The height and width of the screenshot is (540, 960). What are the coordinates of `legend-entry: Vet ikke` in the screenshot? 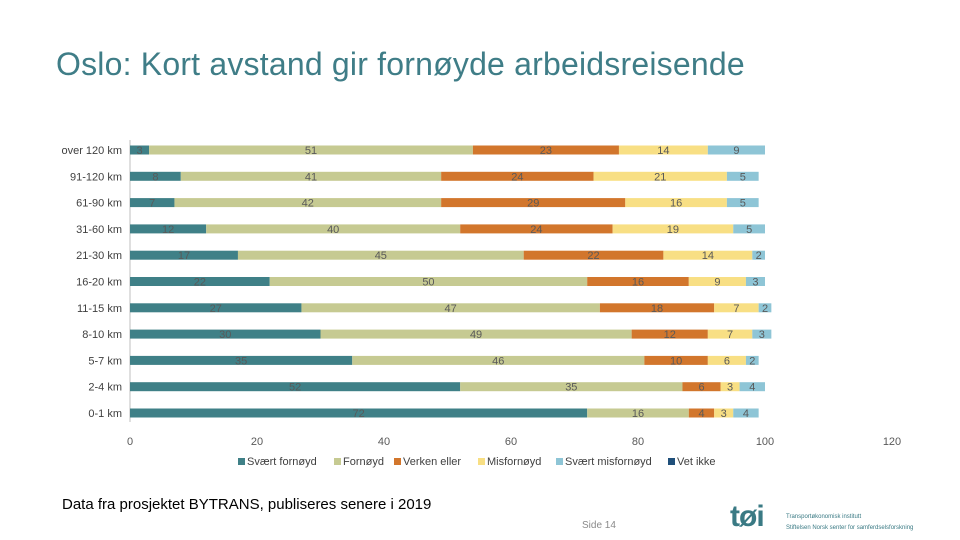 It's located at (696, 462).